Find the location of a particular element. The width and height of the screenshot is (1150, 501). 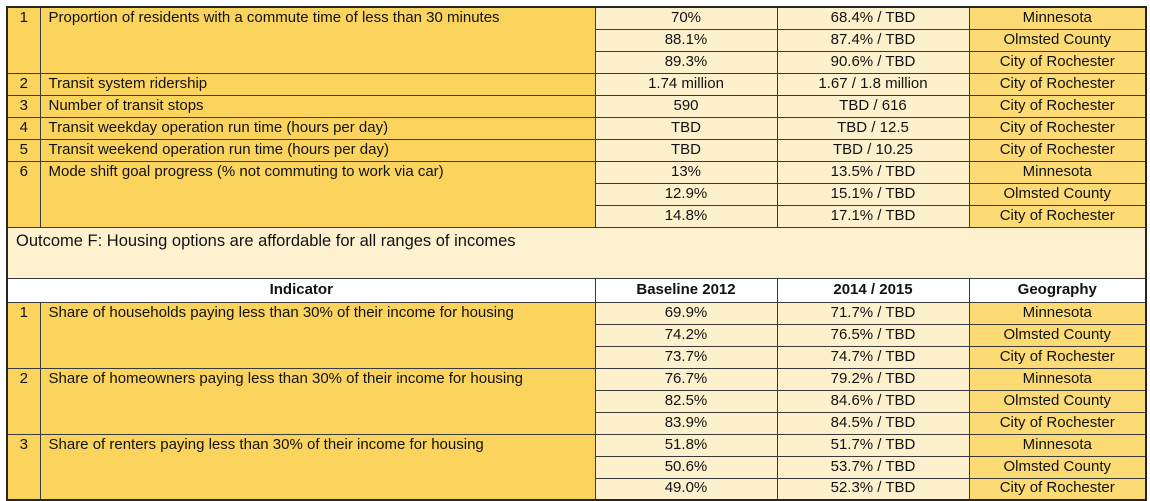

baseline-cell: 74.2% is located at coordinates (686, 335).